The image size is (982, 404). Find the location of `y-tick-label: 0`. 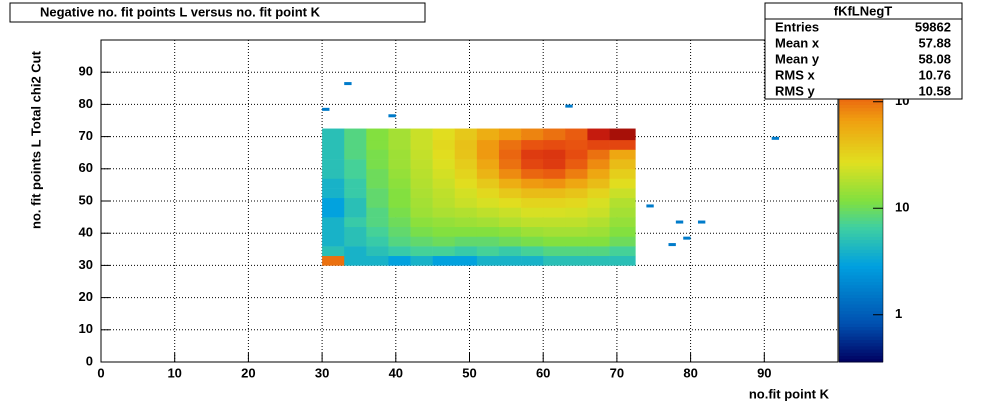

y-tick-label: 0 is located at coordinates (89, 360).